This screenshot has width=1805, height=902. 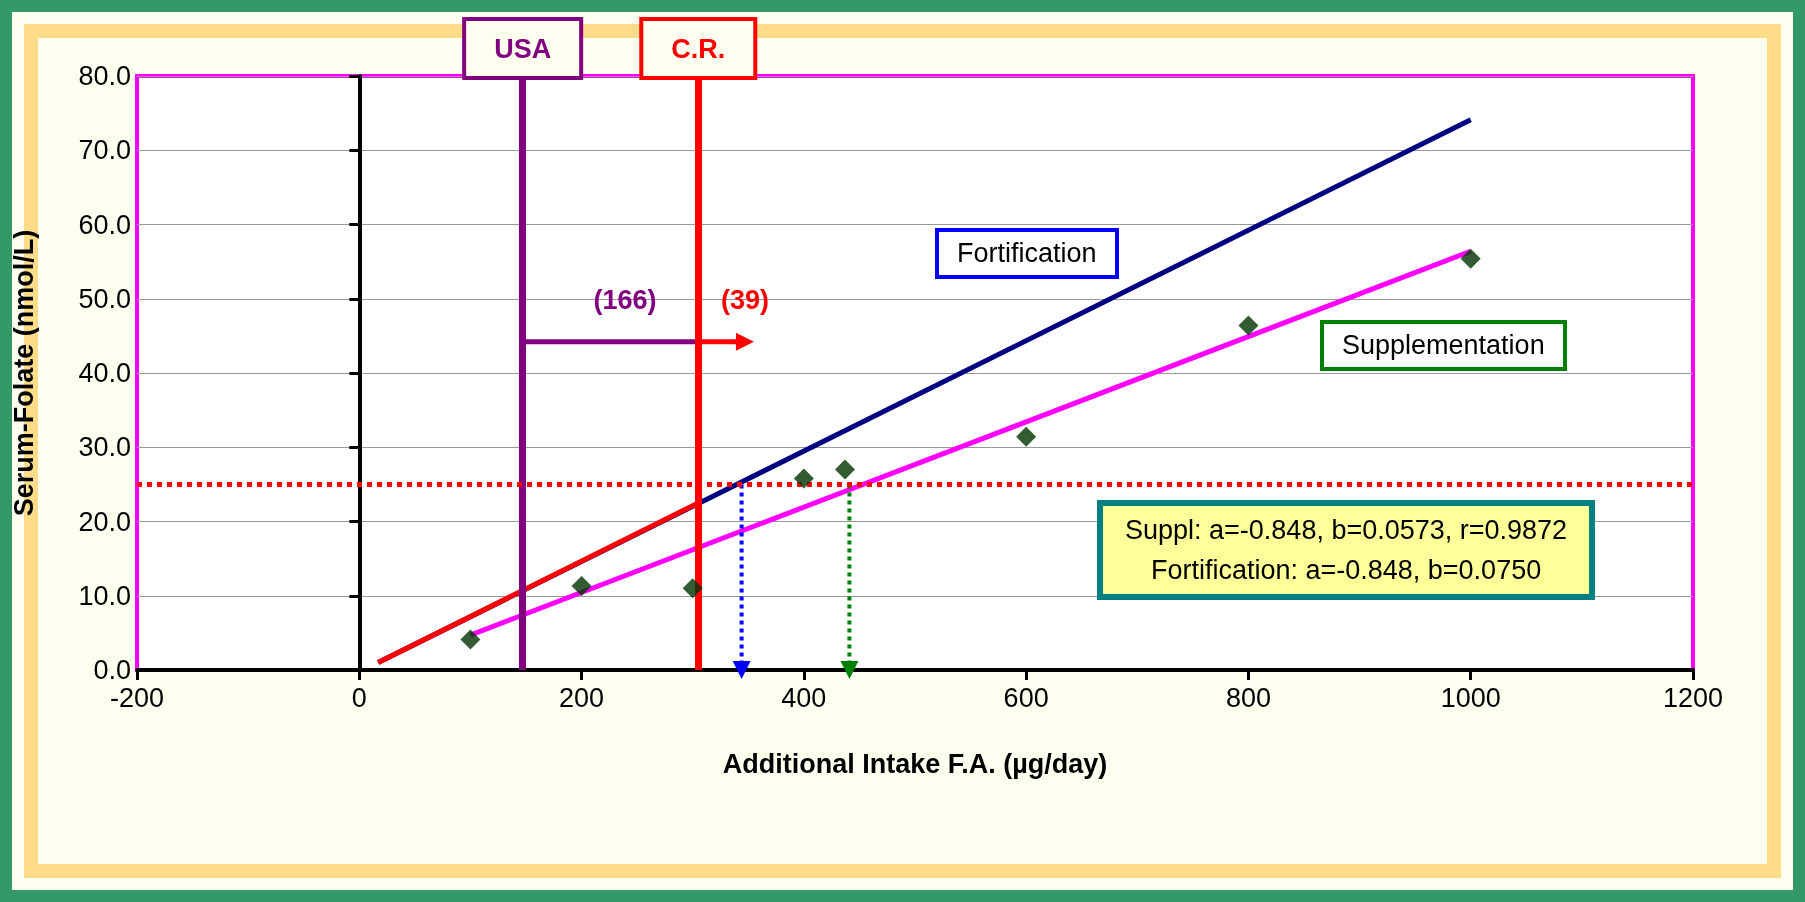 I want to click on series-label: Supplementation, so click(x=1443, y=345).